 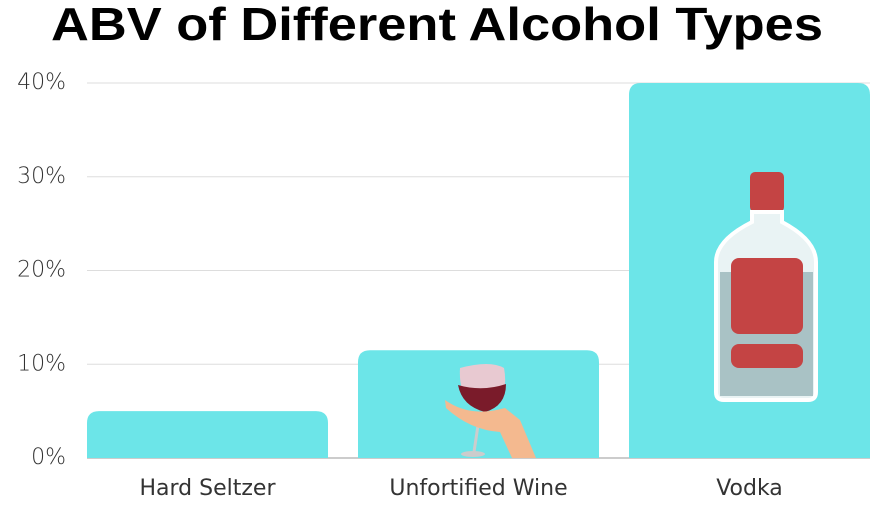 I want to click on wine-illustration, so click(x=490, y=411).